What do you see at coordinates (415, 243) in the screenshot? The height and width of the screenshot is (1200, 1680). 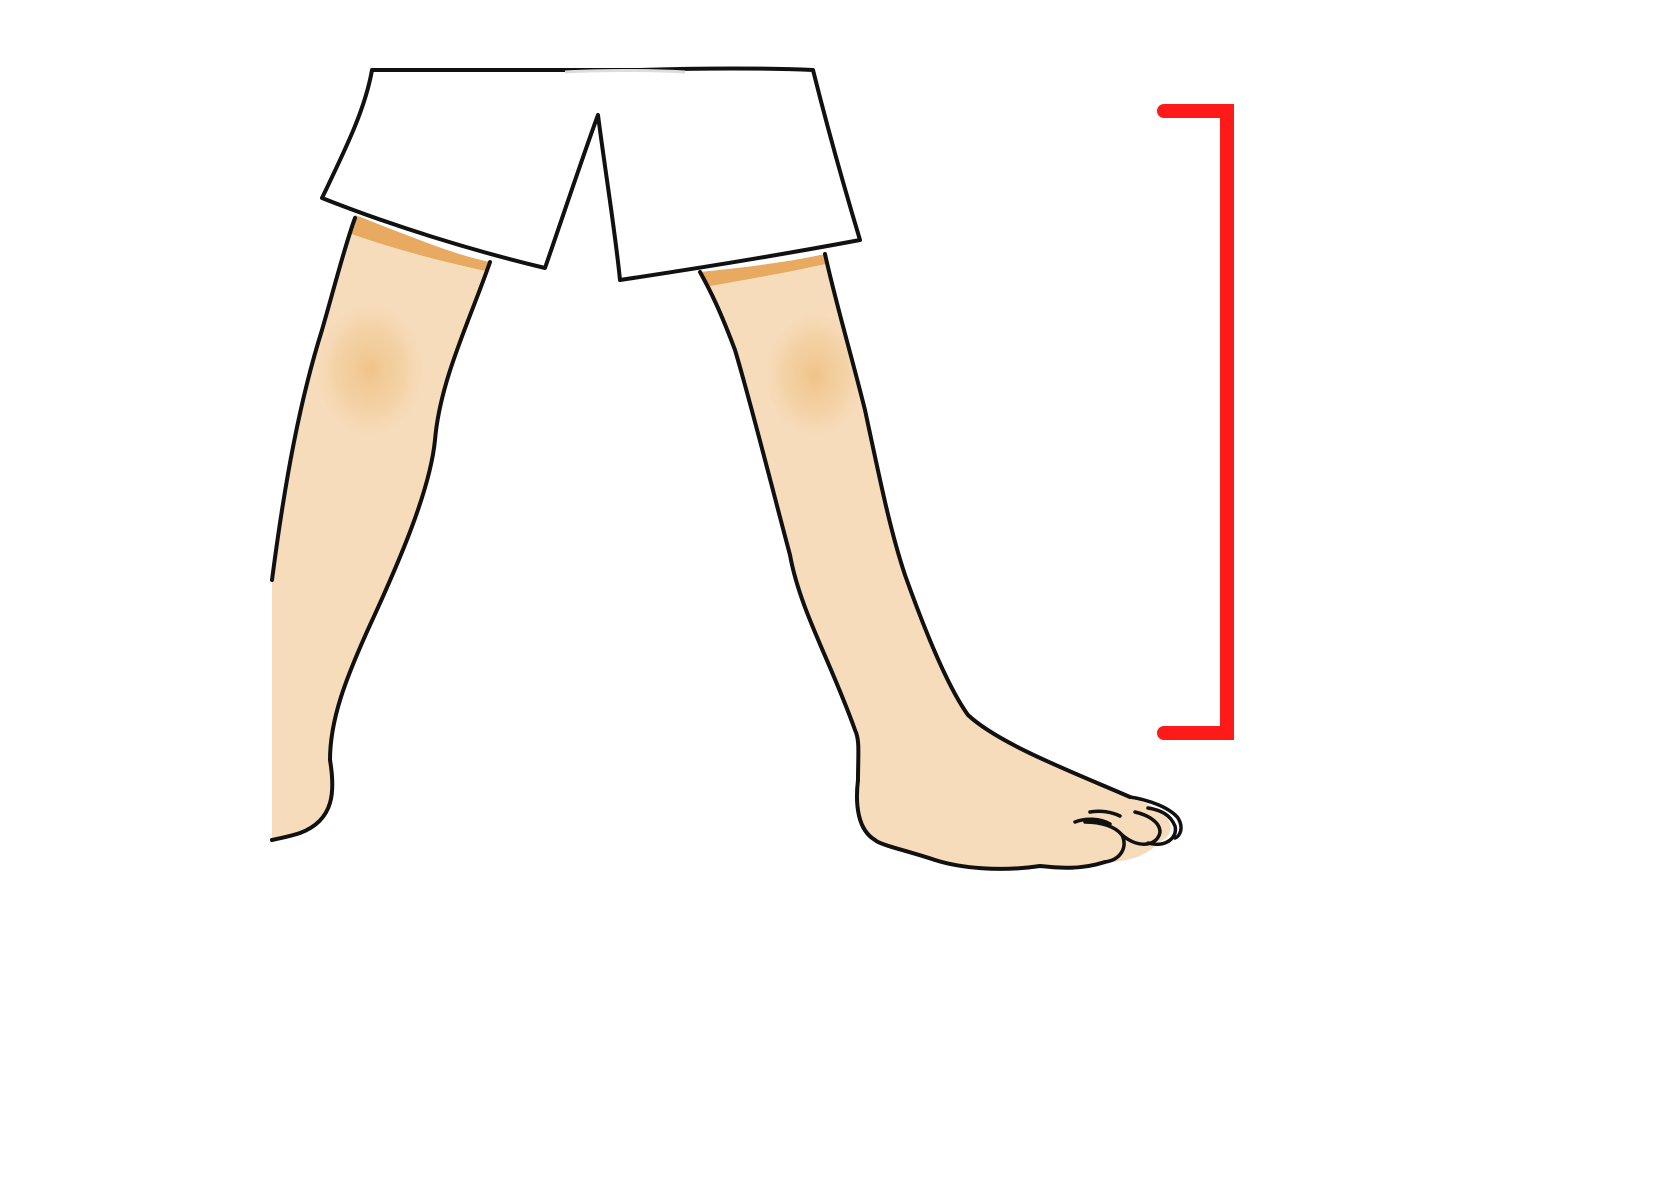 I see `left-cuff-shade` at bounding box center [415, 243].